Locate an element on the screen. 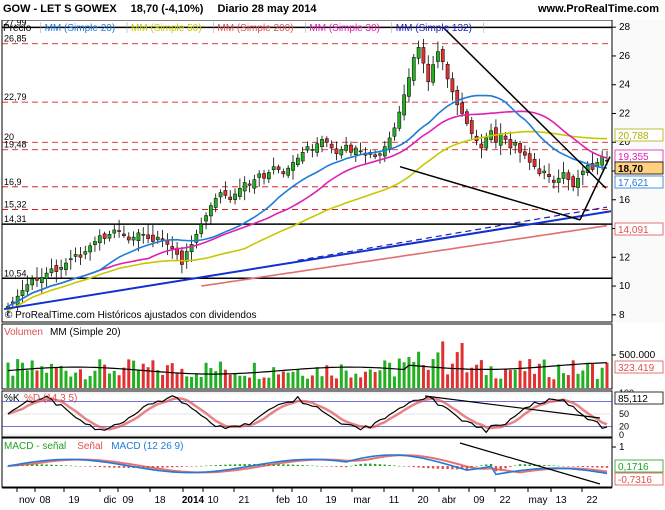 The image size is (665, 510). time-axis-label: 10 is located at coordinates (302, 500).